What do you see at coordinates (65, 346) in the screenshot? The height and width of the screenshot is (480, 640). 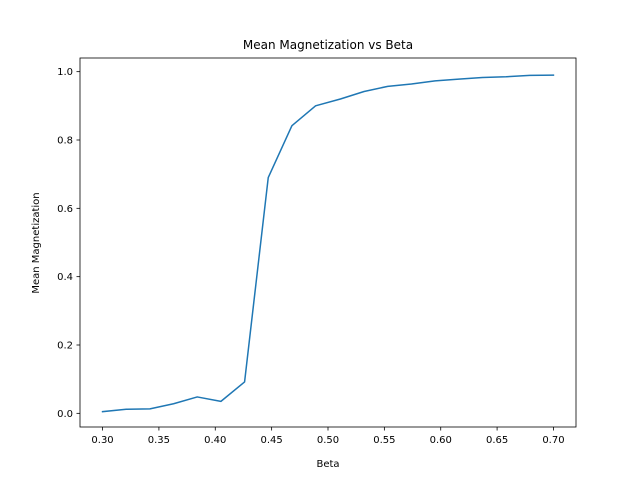 I see `y-tick-label-1: 0.2` at bounding box center [65, 346].